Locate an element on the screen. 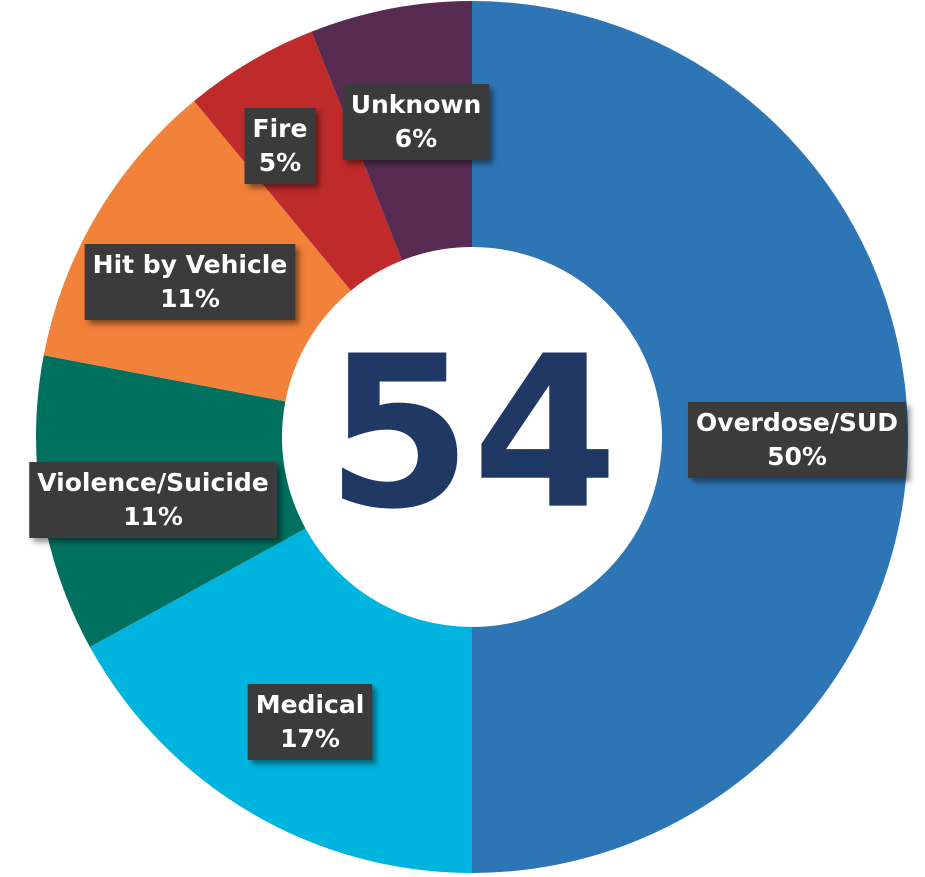 Image resolution: width=925 pixels, height=877 pixels. label-value: 5% is located at coordinates (280, 162).